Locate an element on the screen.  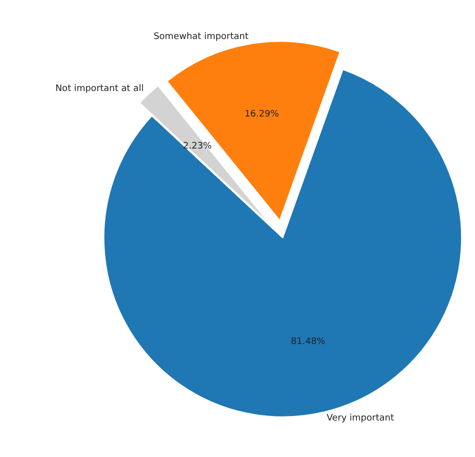
data-label: 2.23% is located at coordinates (197, 146).